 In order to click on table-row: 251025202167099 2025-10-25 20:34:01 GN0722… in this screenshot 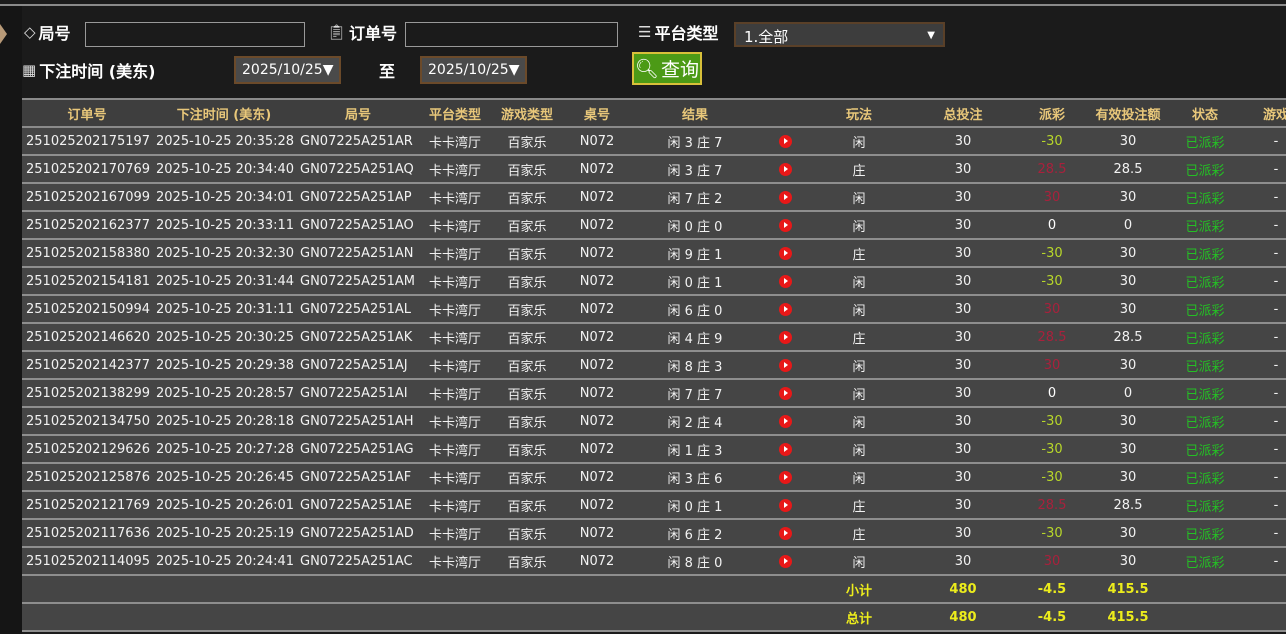, I will do `click(654, 197)`.